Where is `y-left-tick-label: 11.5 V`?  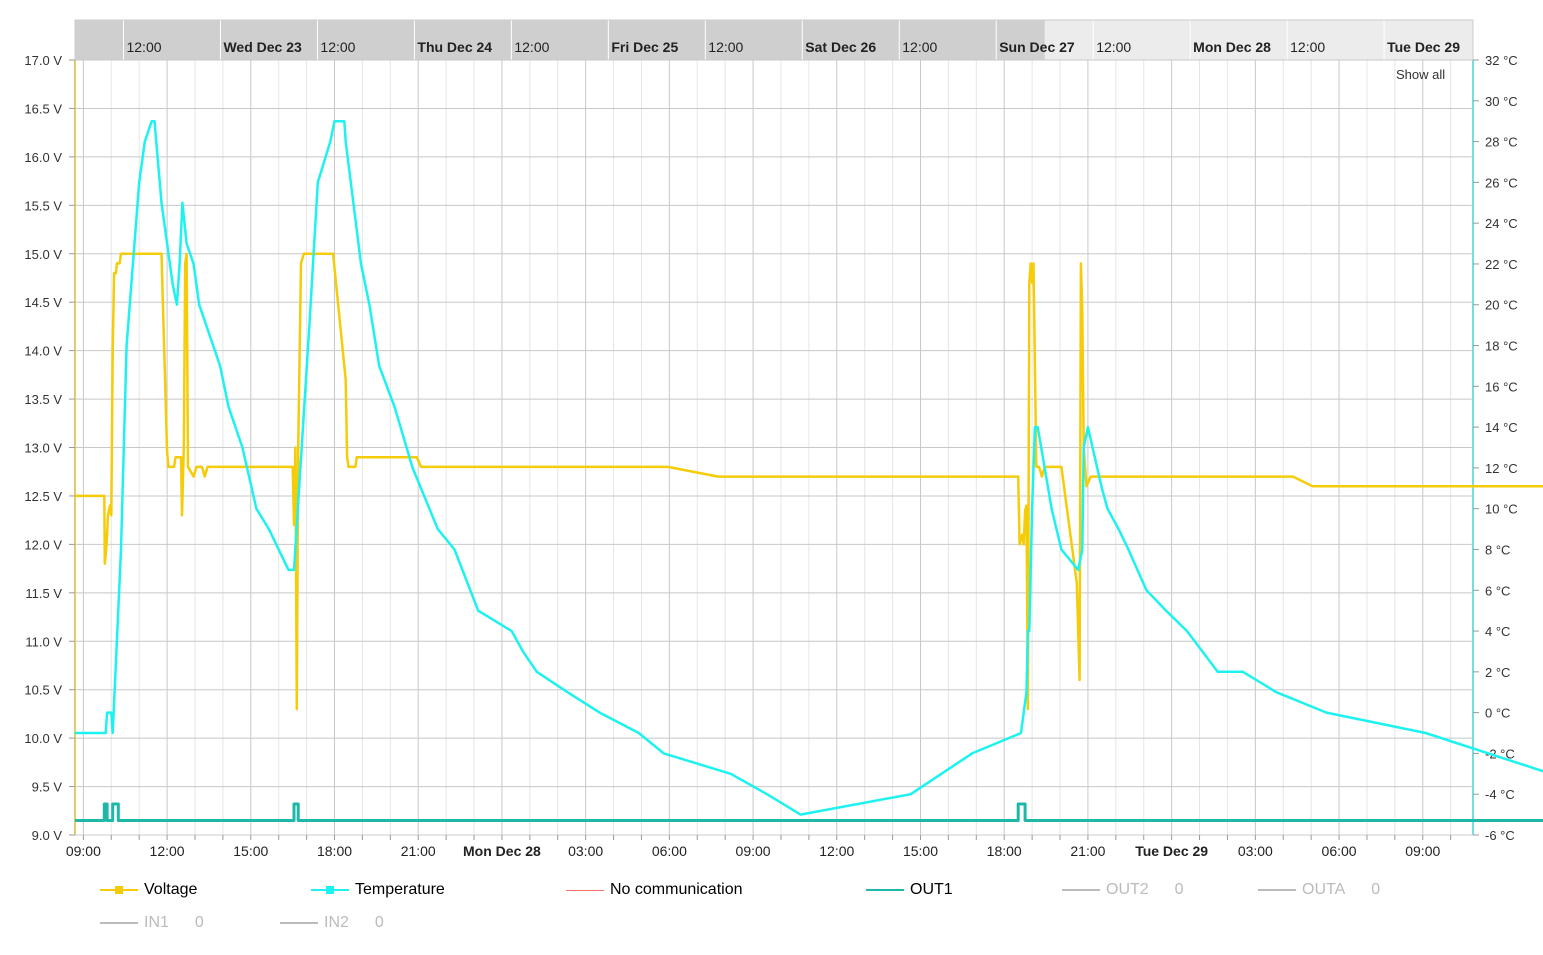
y-left-tick-label: 11.5 V is located at coordinates (43, 593).